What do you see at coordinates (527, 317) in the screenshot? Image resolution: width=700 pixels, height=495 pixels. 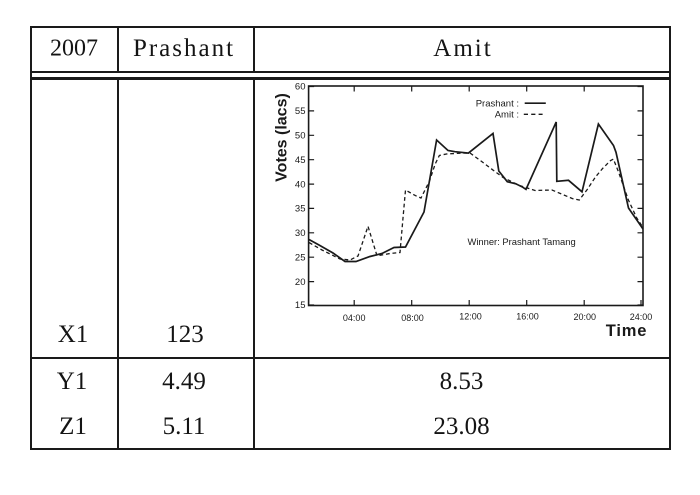 I see `svg-text: 16:00` at bounding box center [527, 317].